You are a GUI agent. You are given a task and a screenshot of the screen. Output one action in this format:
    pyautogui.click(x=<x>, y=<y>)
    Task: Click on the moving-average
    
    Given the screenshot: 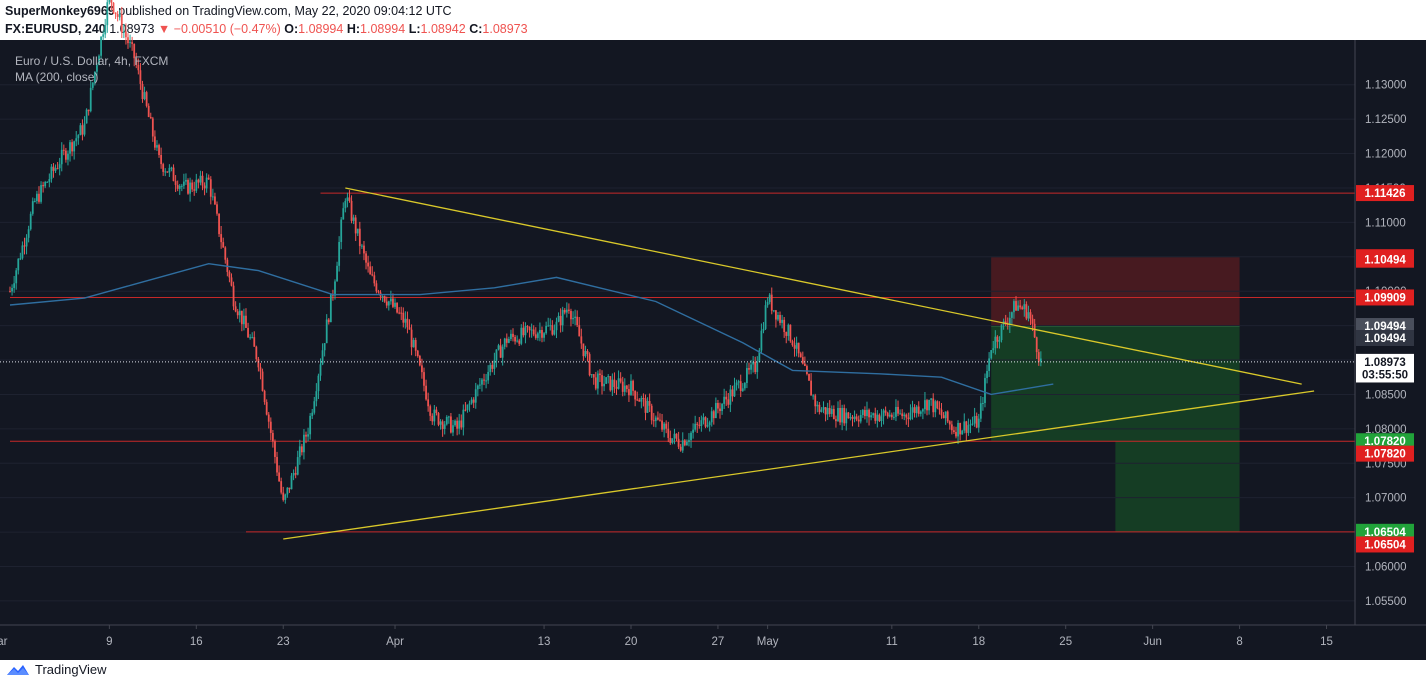 What is the action you would take?
    pyautogui.click(x=531, y=329)
    